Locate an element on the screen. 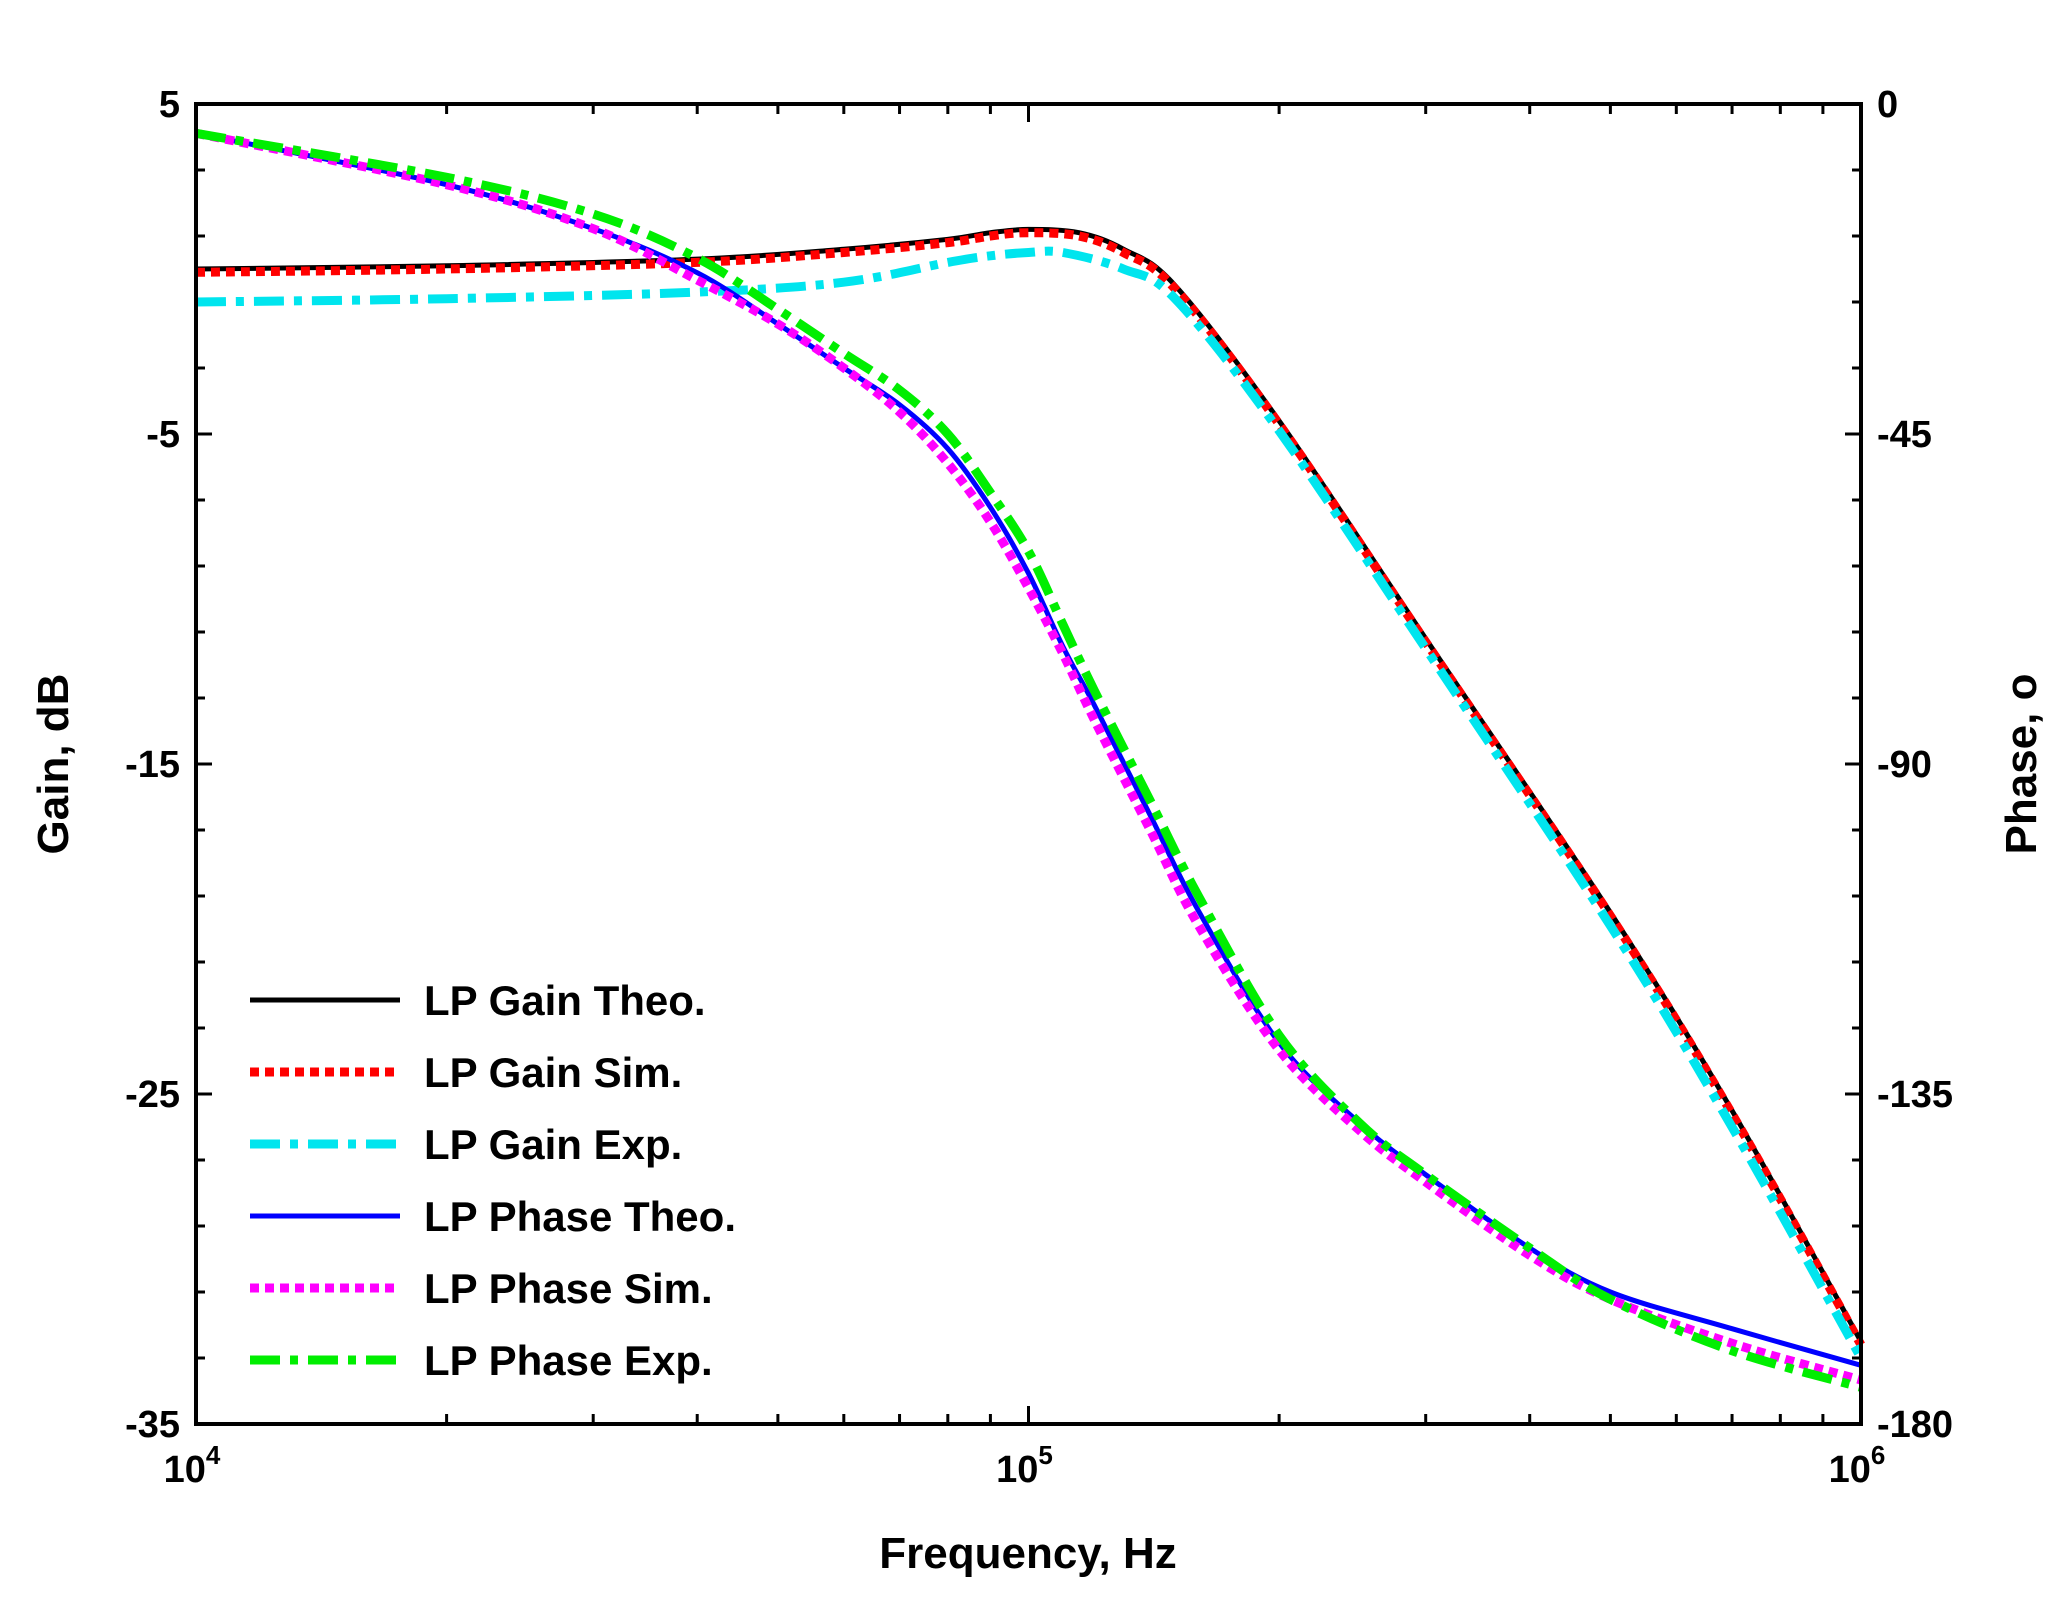 The height and width of the screenshot is (1600, 2060). y-tick-label: 5 is located at coordinates (169, 105).